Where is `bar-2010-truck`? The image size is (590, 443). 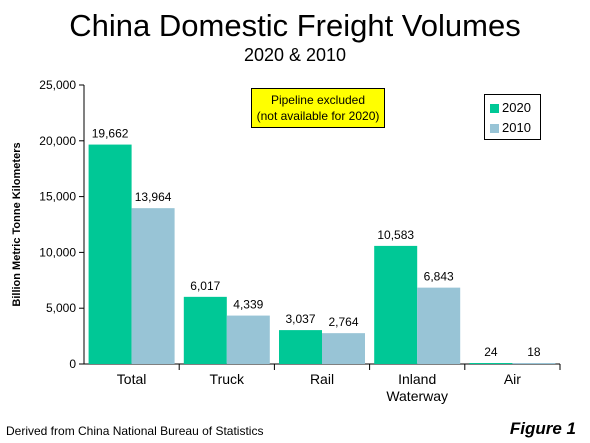 bar-2010-truck is located at coordinates (248, 339).